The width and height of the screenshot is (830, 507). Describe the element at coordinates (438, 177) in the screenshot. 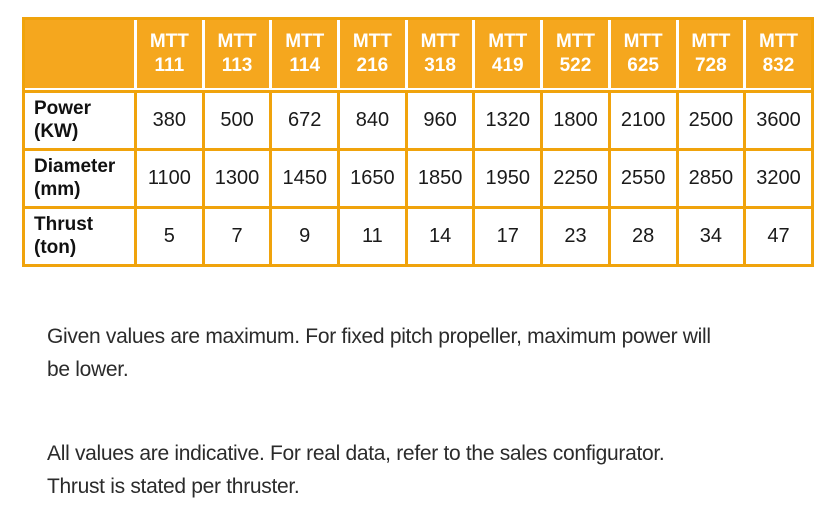

I see `data-cell: 1850` at that location.